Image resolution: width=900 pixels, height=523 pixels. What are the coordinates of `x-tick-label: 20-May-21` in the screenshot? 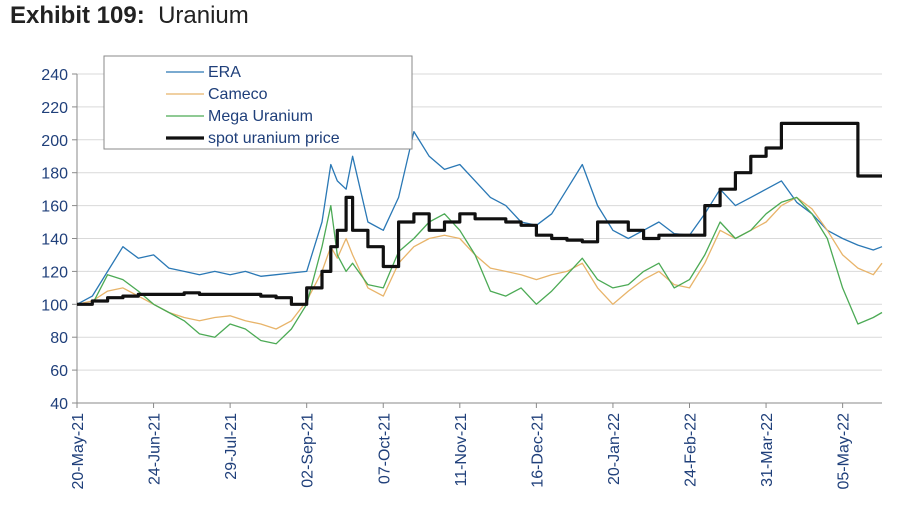 It's located at (78, 451).